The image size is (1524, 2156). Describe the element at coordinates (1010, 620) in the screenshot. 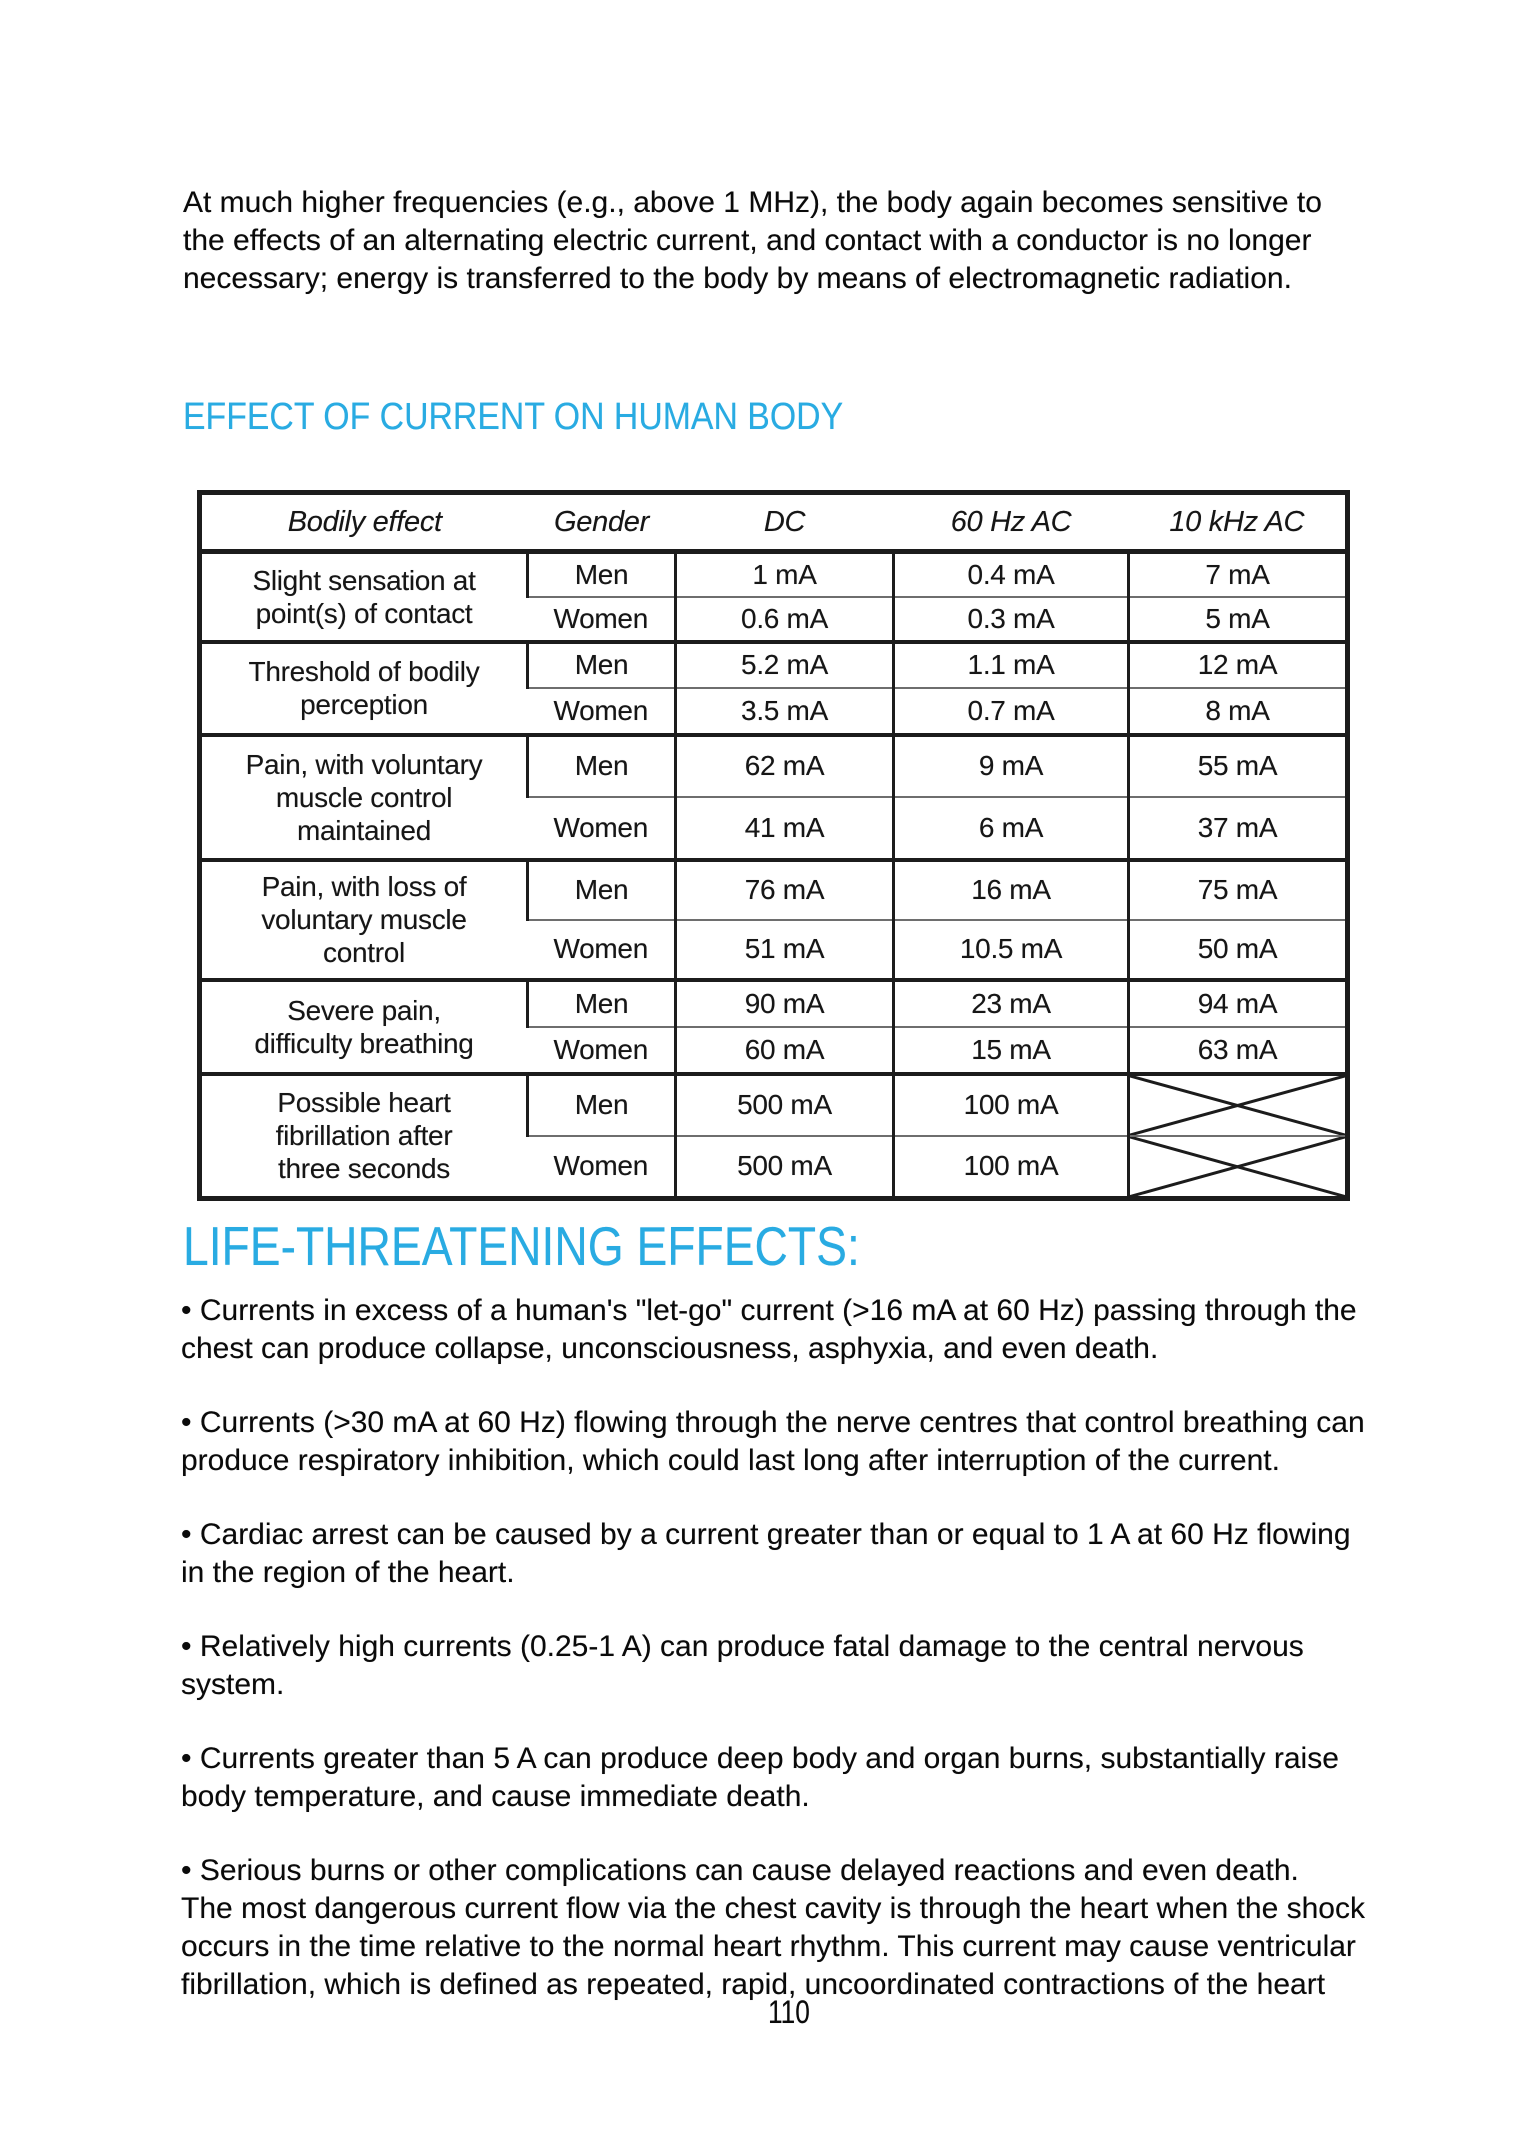

I see `ac60-value: 0.3 mA` at that location.